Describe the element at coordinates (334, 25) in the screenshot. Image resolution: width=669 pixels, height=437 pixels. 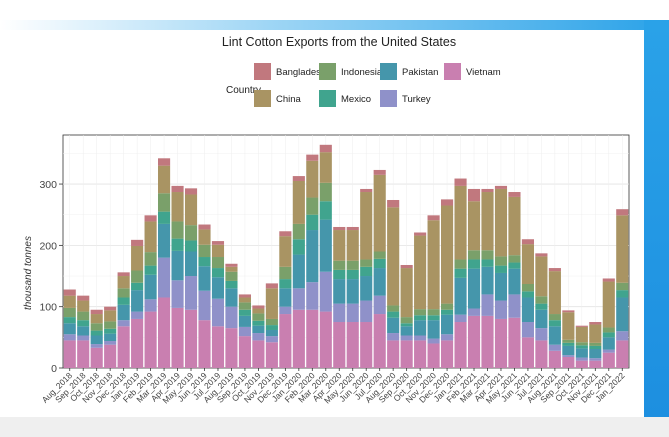
I see `decorative-top-bar` at that location.